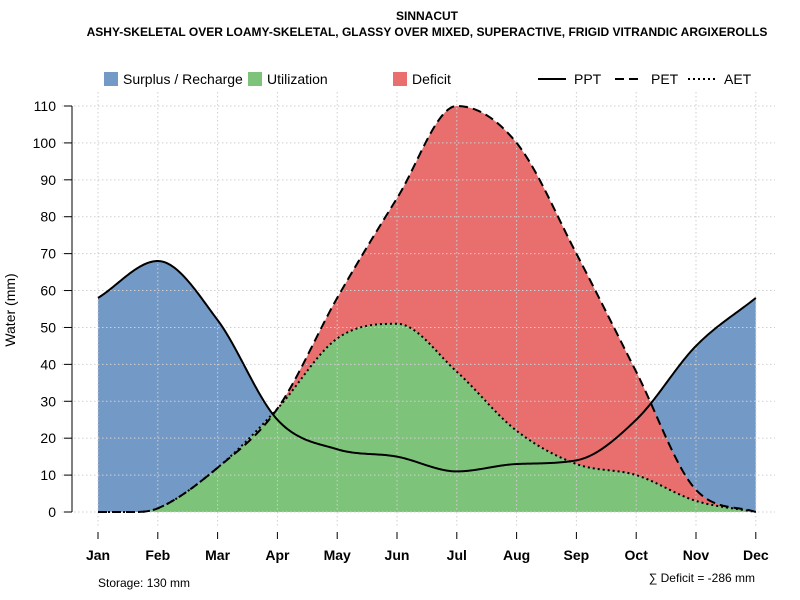 Image resolution: width=800 pixels, height=600 pixels. Describe the element at coordinates (696, 555) in the screenshot. I see `x-tick-label: Nov` at that location.